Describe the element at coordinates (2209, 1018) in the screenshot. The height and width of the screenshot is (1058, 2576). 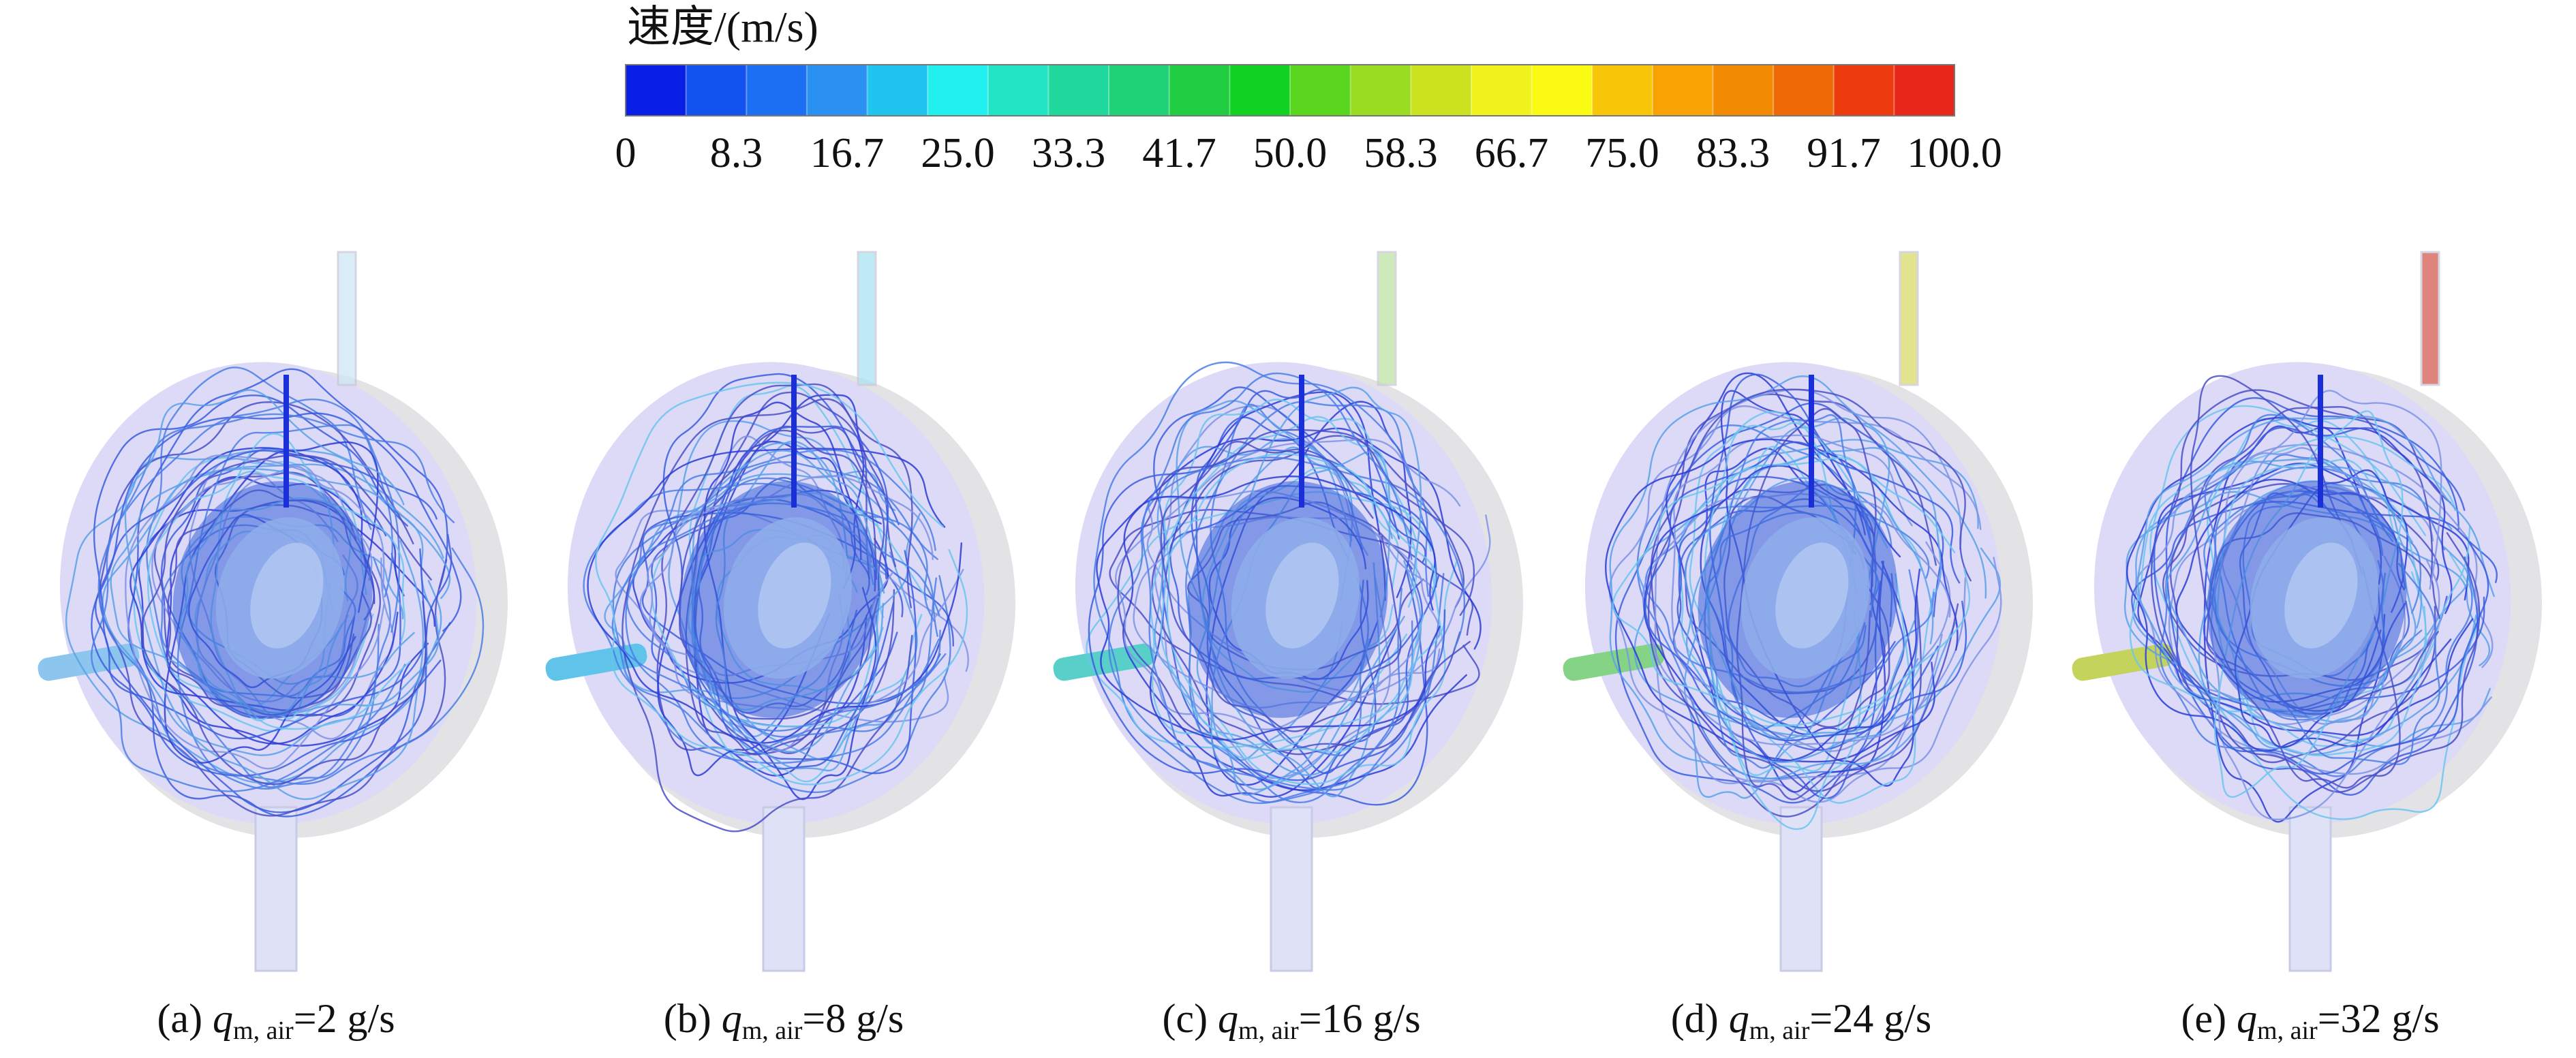
I see `caption-prefix: (e)` at that location.